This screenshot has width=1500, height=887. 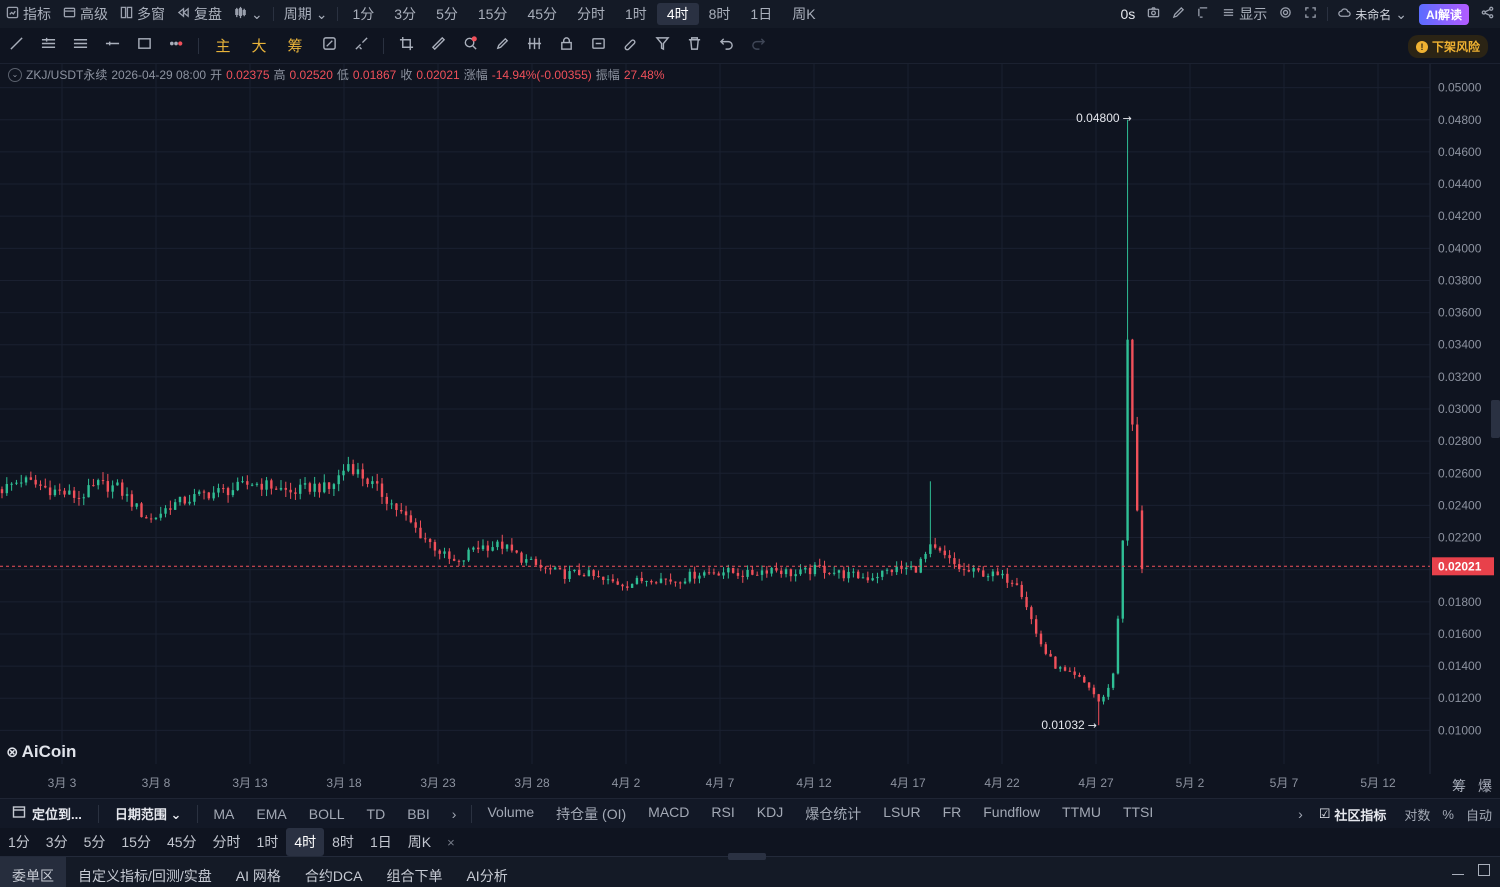 I want to click on sub-indicator-item: 爆仓统计, so click(x=833, y=813).